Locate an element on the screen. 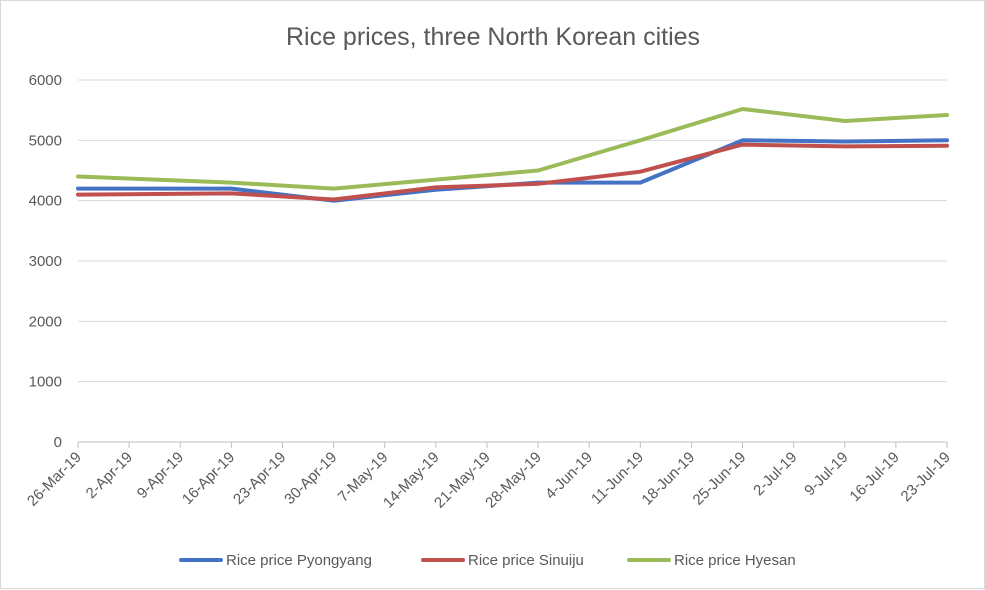 This screenshot has width=985, height=590. x-tick-label: 25-Jun-19 is located at coordinates (720, 479).